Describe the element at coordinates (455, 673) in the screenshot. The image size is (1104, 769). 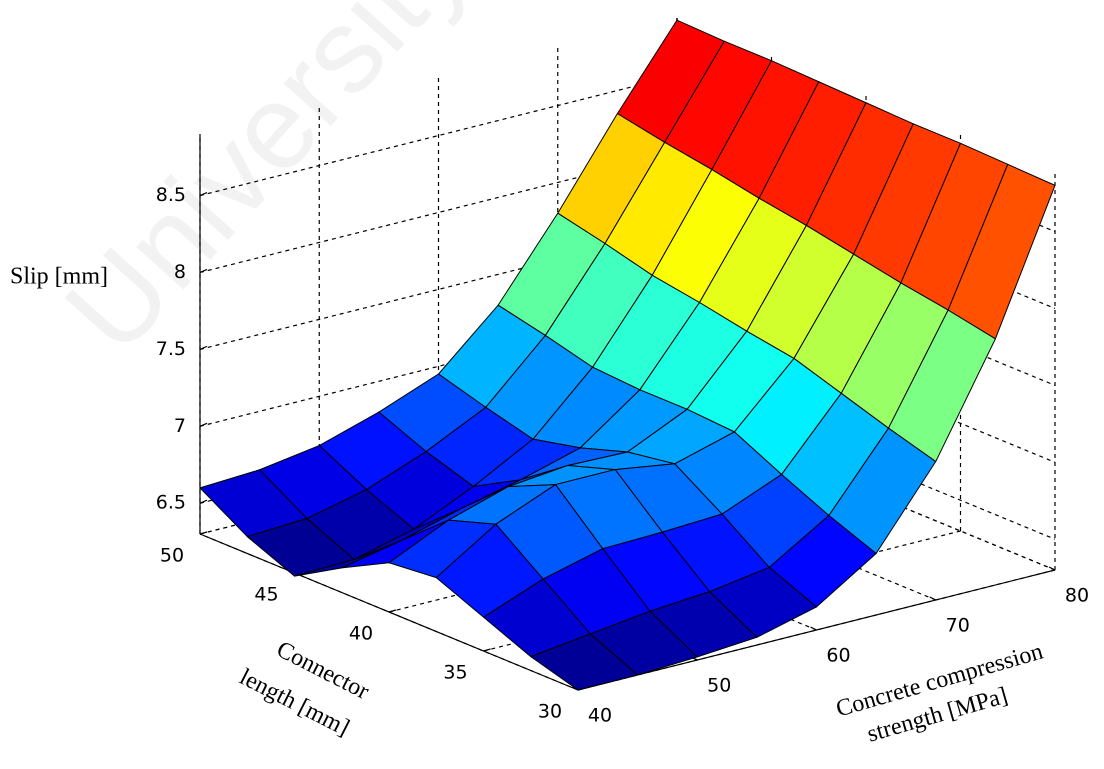
I see `y-tick-label: 35` at that location.